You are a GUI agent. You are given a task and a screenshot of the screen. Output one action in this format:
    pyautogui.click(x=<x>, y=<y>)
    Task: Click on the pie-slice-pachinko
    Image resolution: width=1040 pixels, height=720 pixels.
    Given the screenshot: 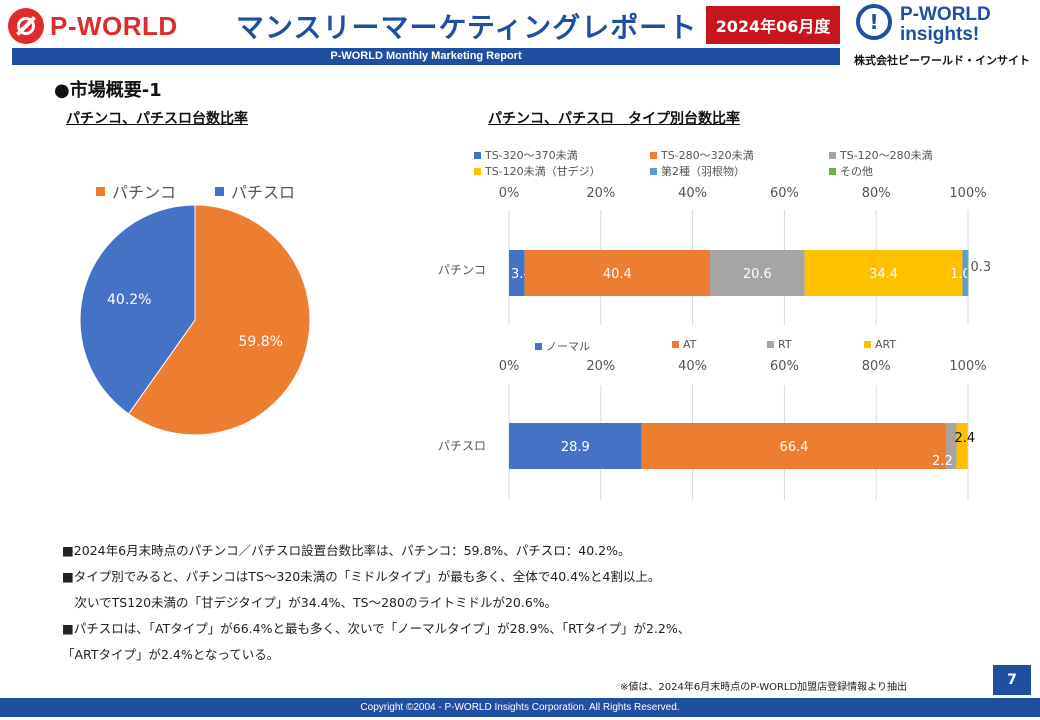 What is the action you would take?
    pyautogui.click(x=219, y=320)
    